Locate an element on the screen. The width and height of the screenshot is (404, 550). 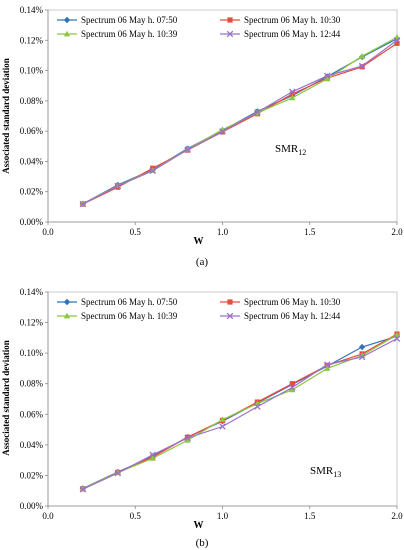
panel-label: (a) is located at coordinates (202, 262).